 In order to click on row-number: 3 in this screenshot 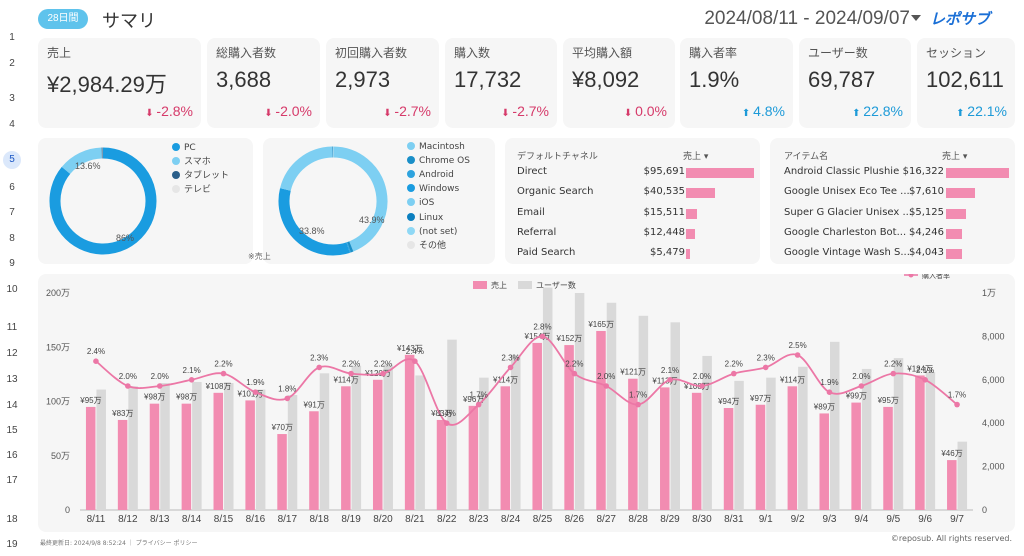, I will do `click(12, 98)`.